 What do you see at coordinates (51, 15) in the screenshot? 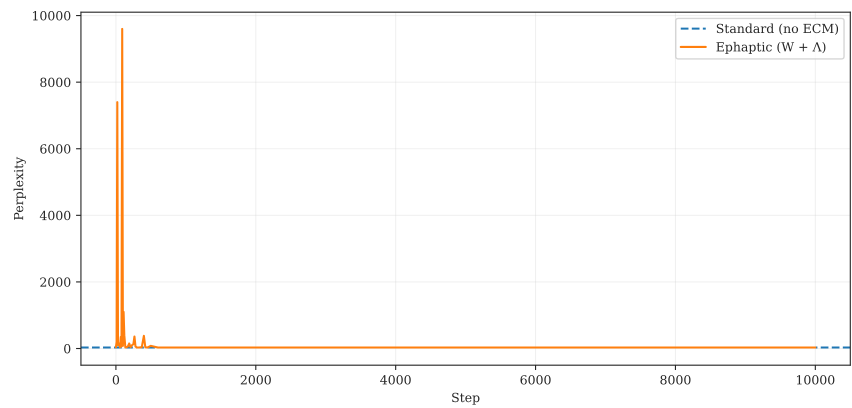
I see `y-tick-label: 10000` at bounding box center [51, 15].